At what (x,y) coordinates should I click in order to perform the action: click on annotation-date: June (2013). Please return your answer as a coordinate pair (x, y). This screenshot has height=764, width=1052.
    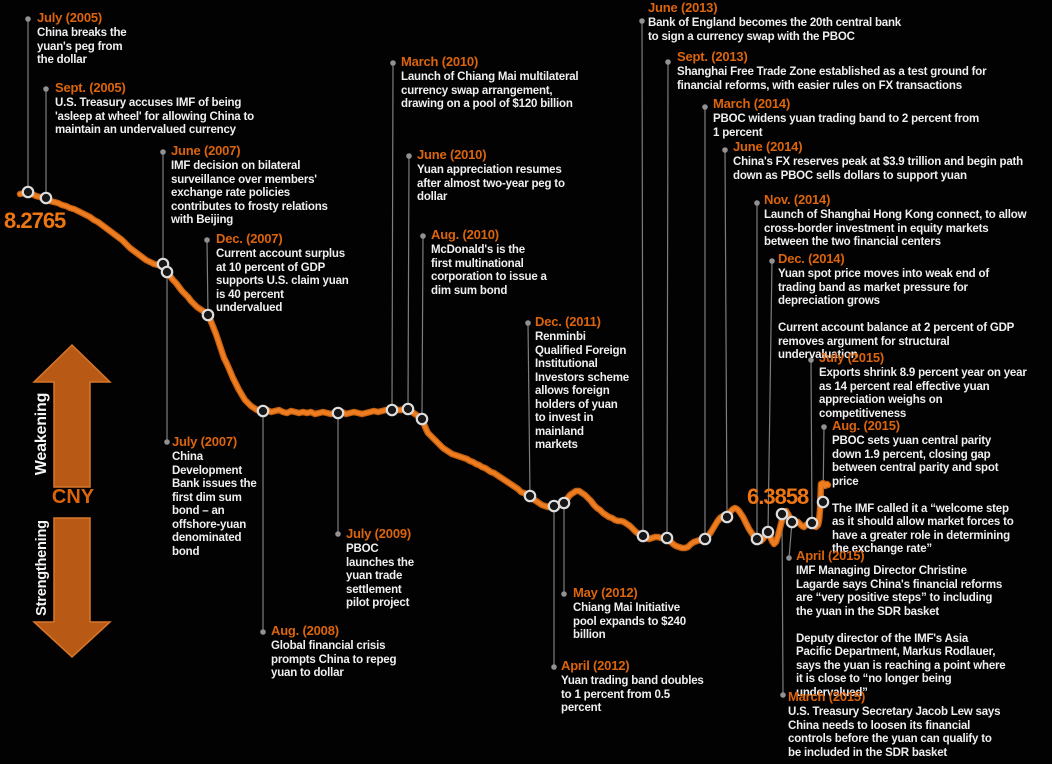
    Looking at the image, I should click on (683, 7).